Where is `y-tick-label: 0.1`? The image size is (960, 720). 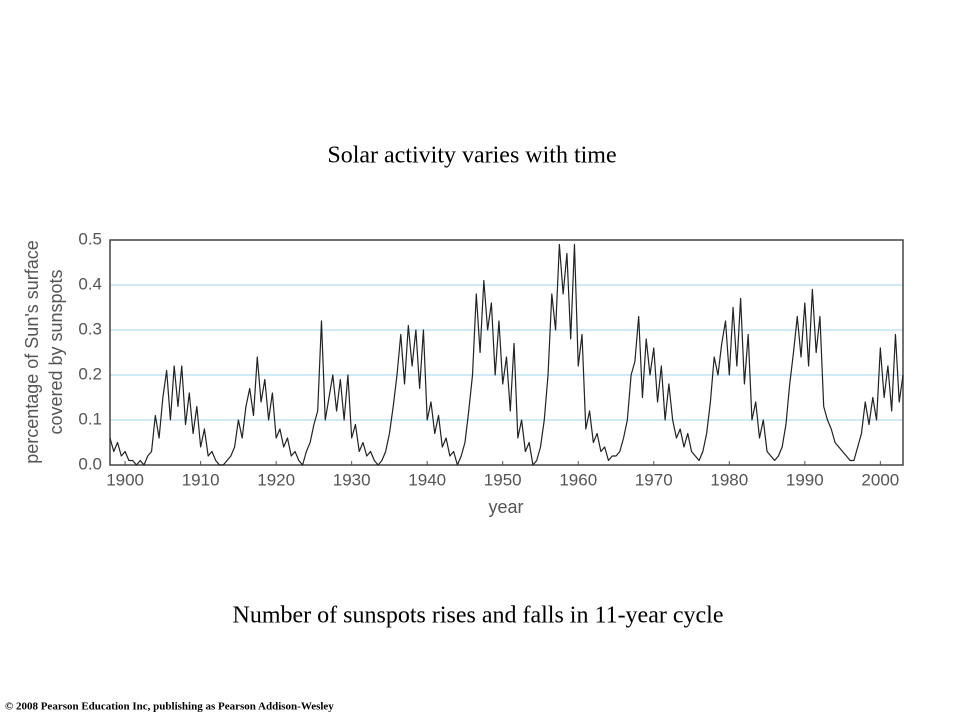
y-tick-label: 0.1 is located at coordinates (90, 418).